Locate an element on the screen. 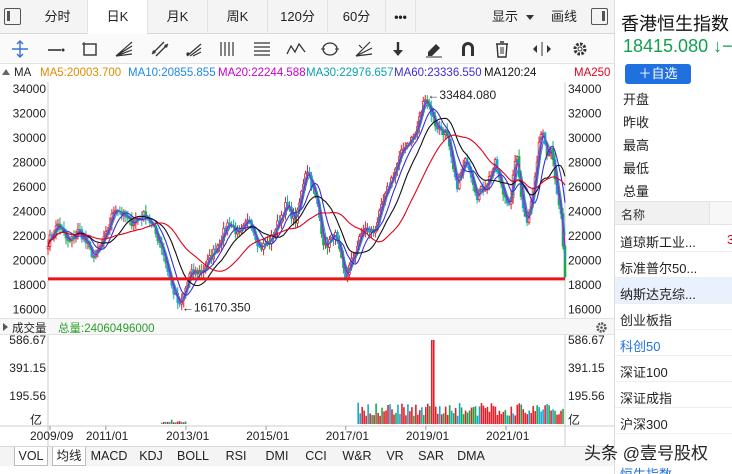  tab-monthly-k: 月K is located at coordinates (178, 17).